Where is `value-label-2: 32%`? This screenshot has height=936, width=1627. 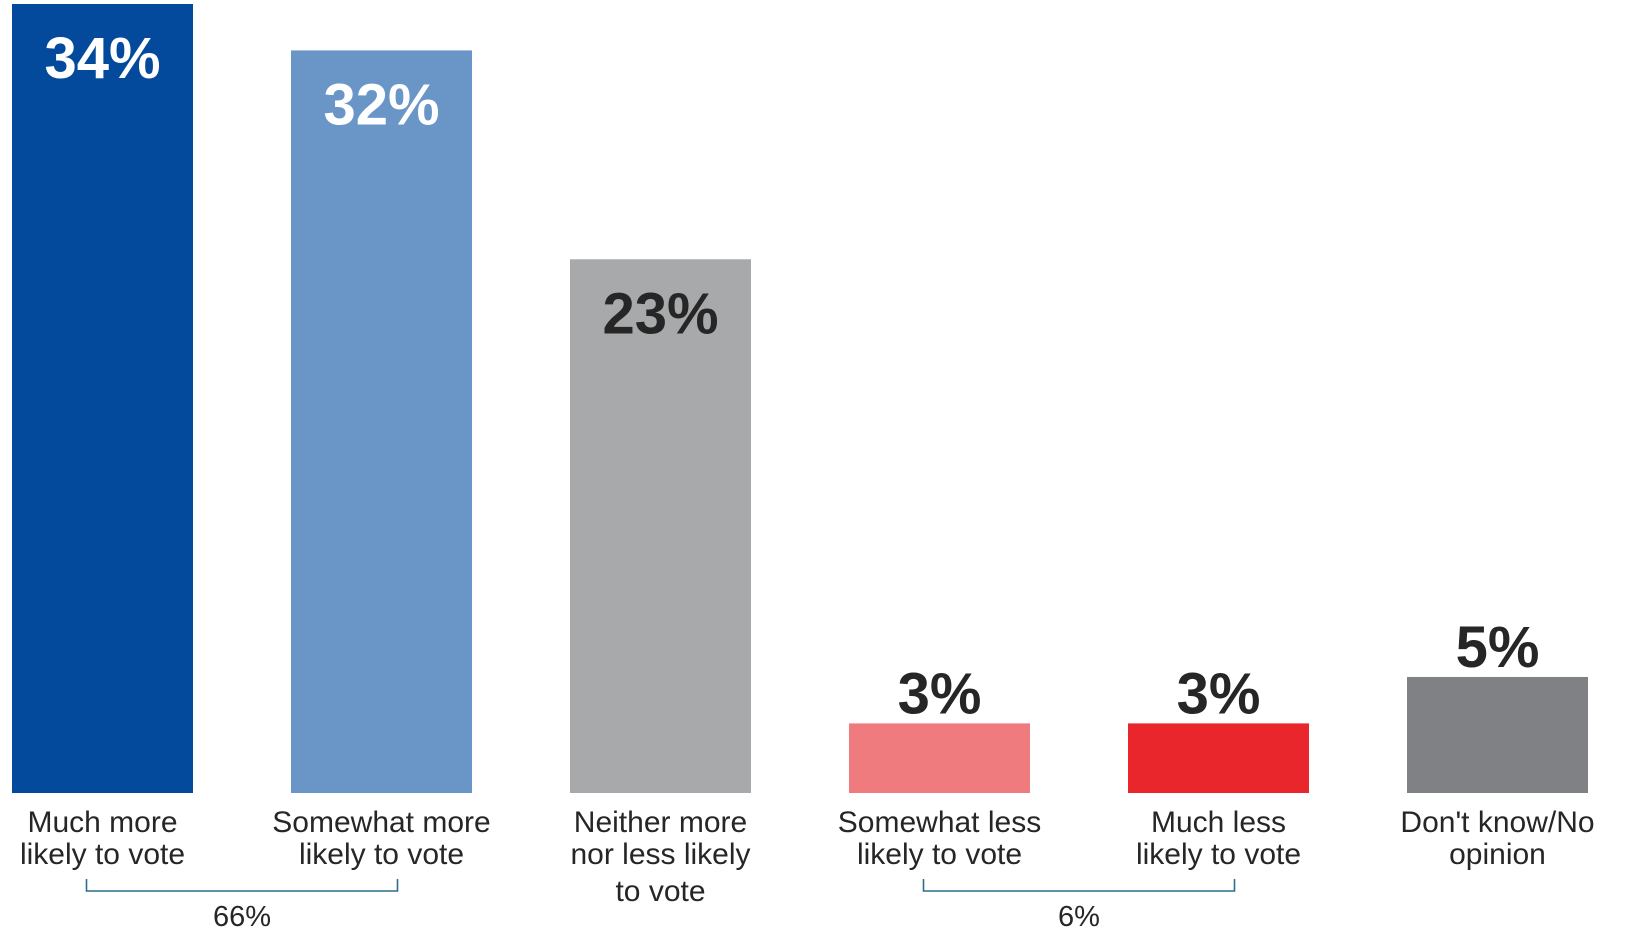
value-label-2: 32% is located at coordinates (381, 104).